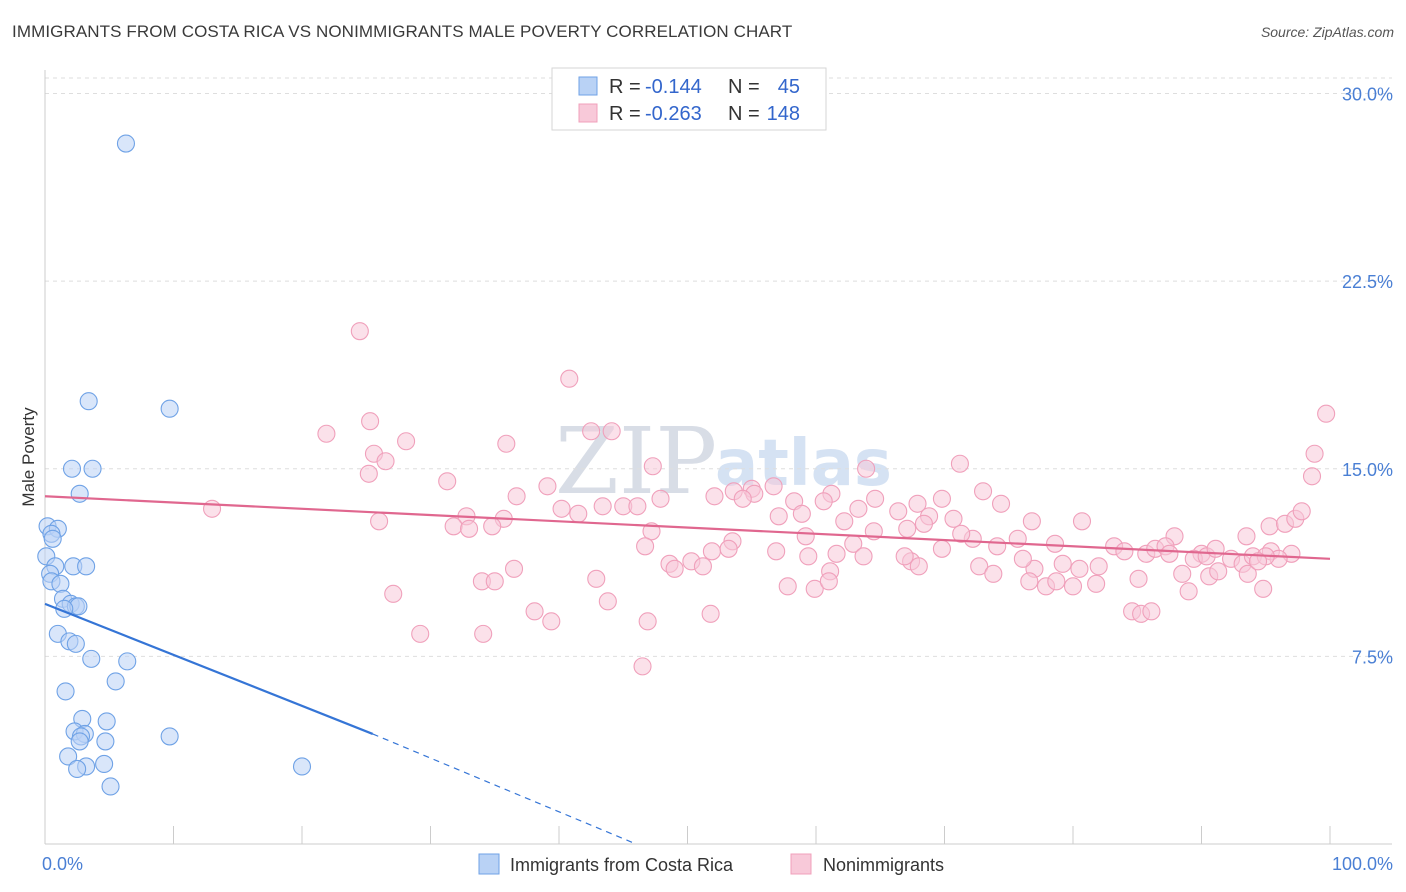 The image size is (1406, 892). I want to click on stats-r-value-costa-rica: -0.144, so click(673, 87).